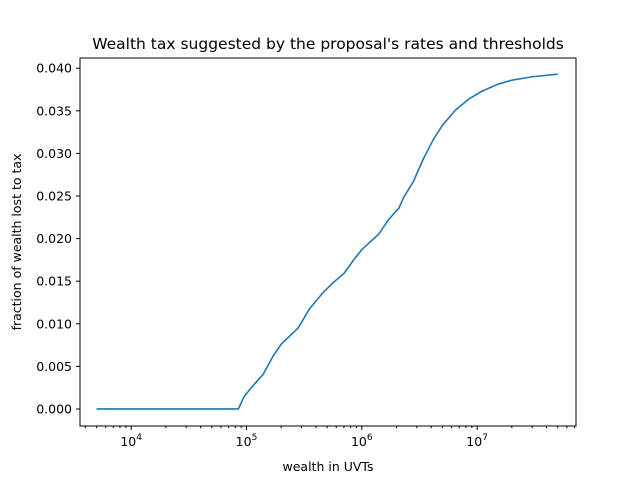 The image size is (640, 480). What do you see at coordinates (54, 153) in the screenshot?
I see `y-tick-label: 0.030` at bounding box center [54, 153].